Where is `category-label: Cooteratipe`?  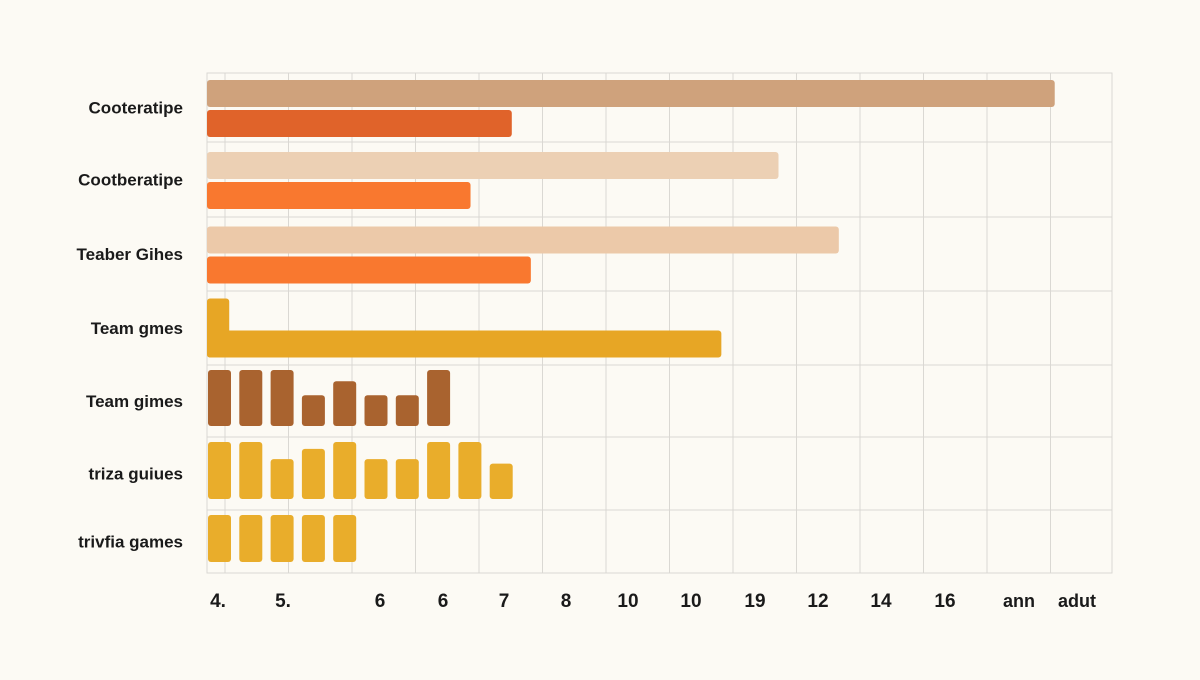
category-label: Cooteratipe is located at coordinates (136, 108).